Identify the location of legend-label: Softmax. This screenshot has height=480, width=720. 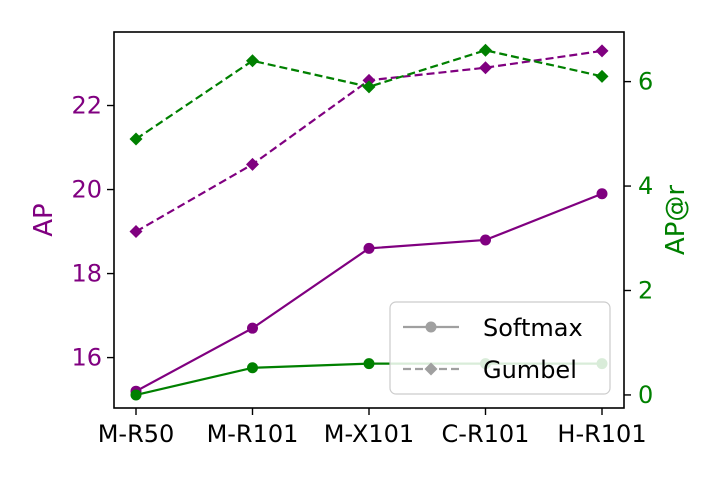
(533, 328).